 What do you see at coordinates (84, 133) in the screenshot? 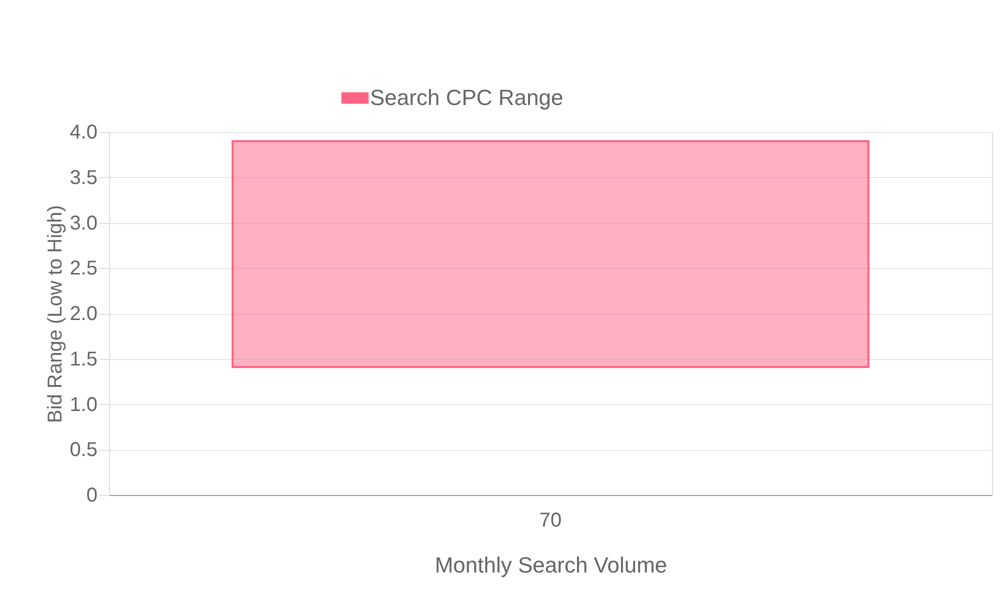
I see `y-tick-label: 4.0` at bounding box center [84, 133].